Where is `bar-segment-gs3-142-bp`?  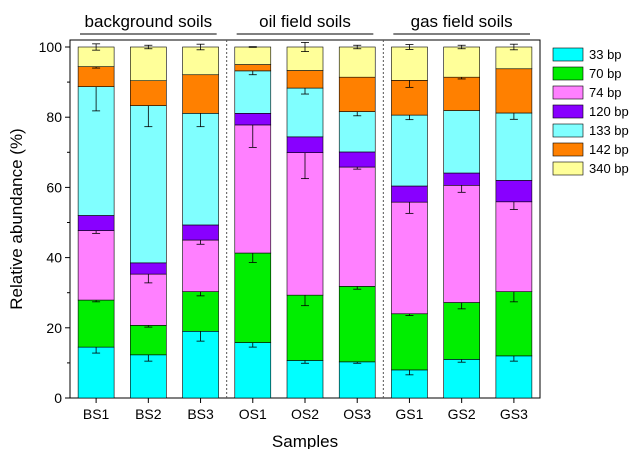
bar-segment-gs3-142-bp is located at coordinates (514, 91).